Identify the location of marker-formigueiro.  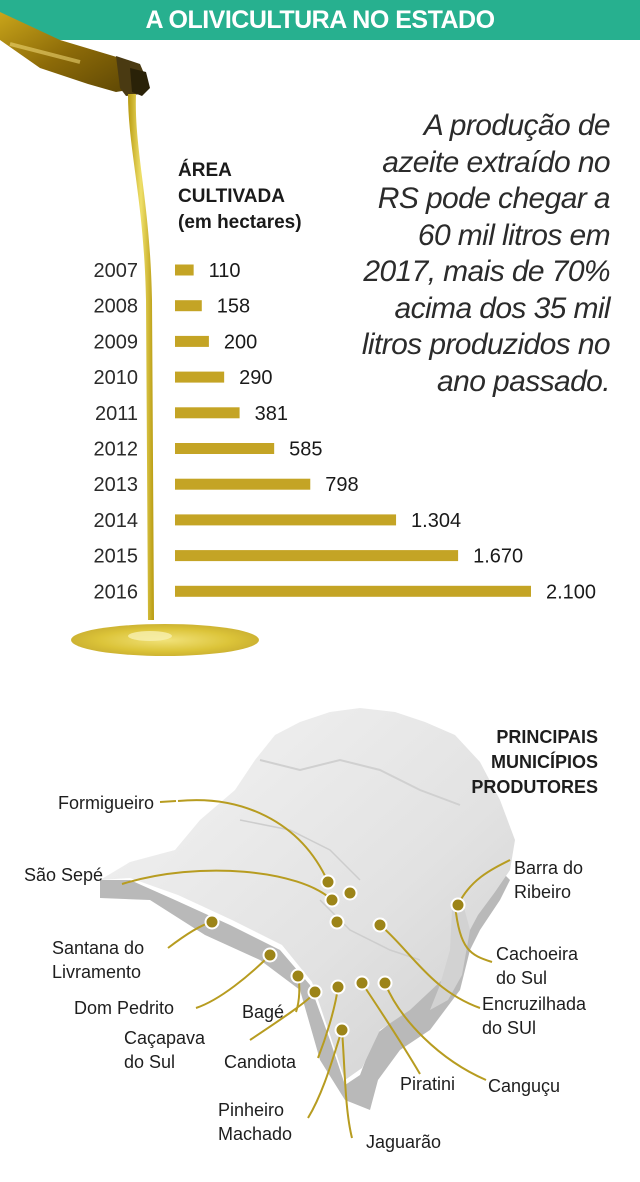
(328, 882).